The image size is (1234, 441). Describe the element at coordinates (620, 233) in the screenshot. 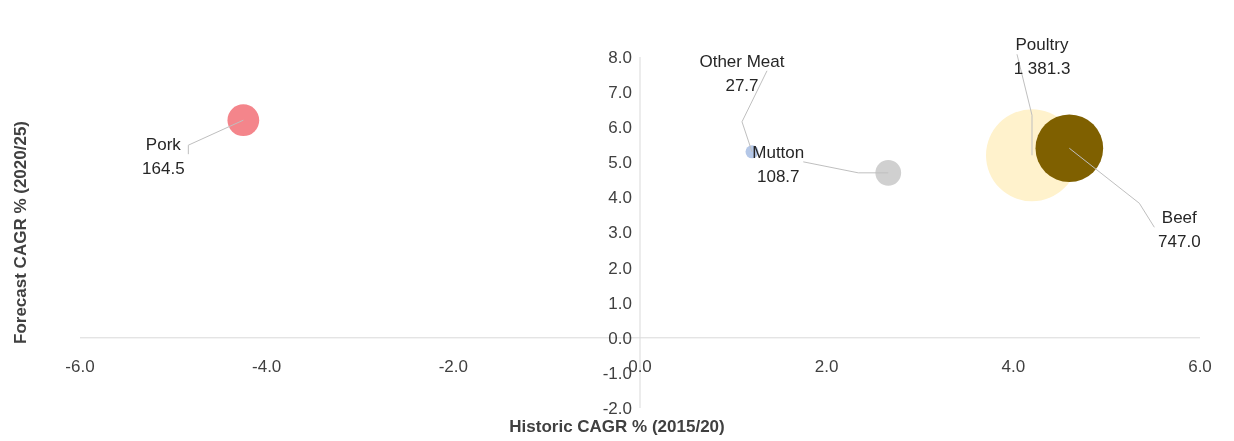

I see `y-tick-label: 3.0` at that location.